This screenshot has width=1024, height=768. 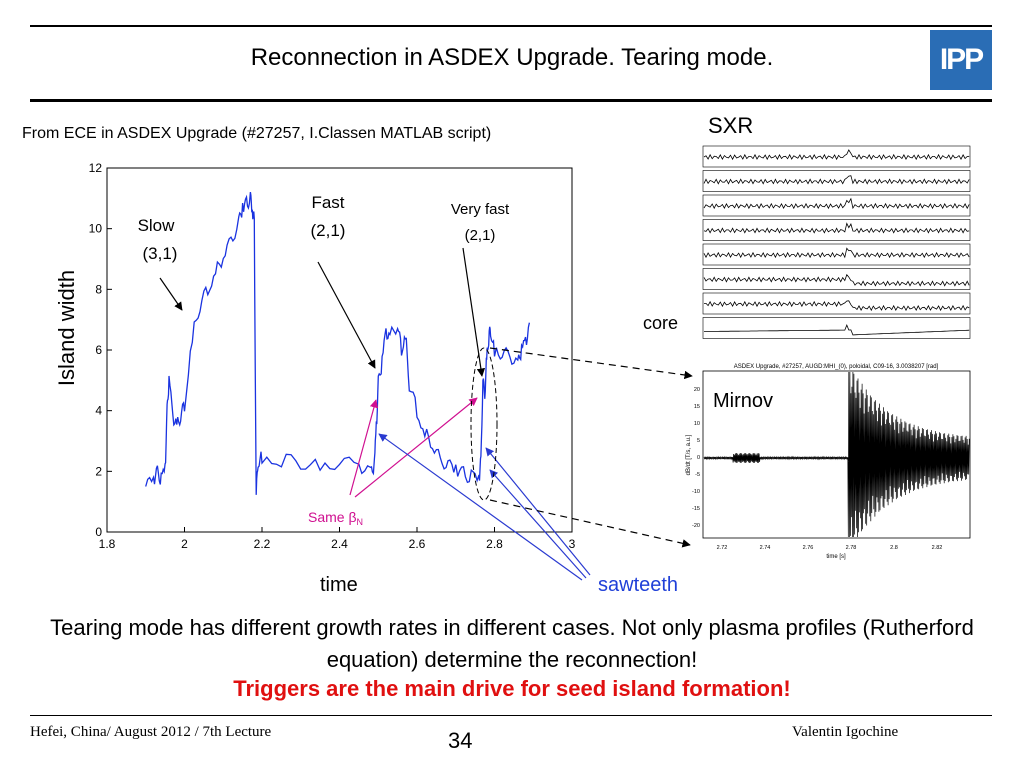 I want to click on footer-right: Valentin Igochine, so click(x=845, y=732).